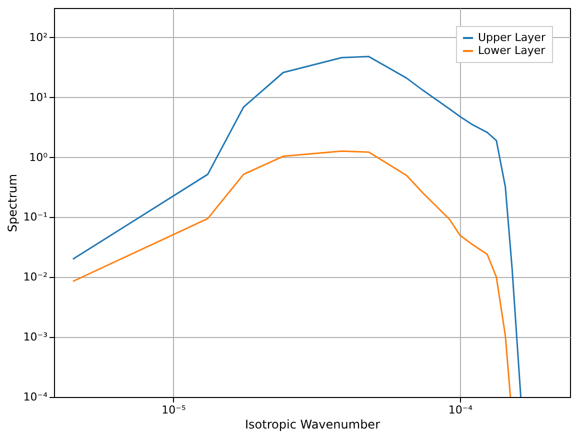 The width and height of the screenshot is (578, 435). Describe the element at coordinates (38, 97) in the screenshot. I see `y-tick-label: 10¹` at that location.